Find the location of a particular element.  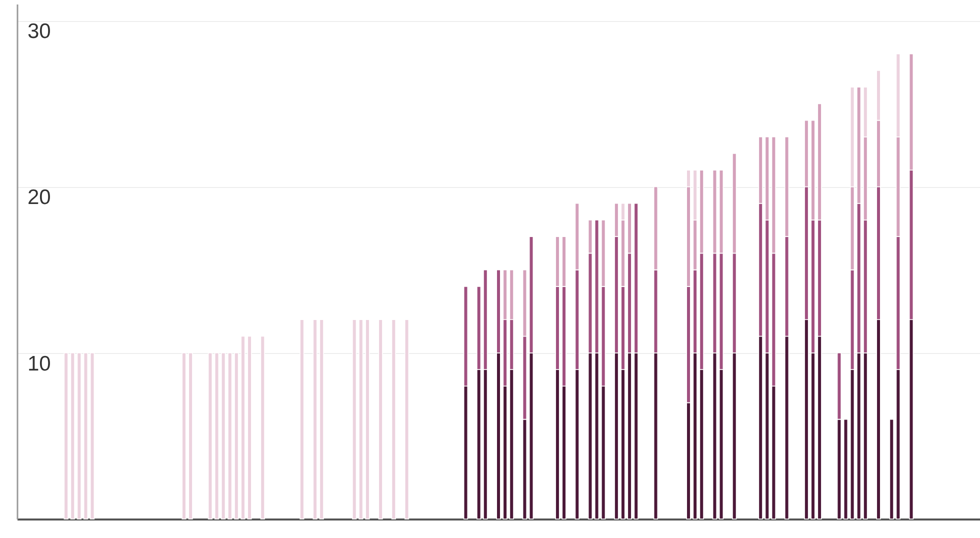

y-tick-label: 10 is located at coordinates (39, 364).